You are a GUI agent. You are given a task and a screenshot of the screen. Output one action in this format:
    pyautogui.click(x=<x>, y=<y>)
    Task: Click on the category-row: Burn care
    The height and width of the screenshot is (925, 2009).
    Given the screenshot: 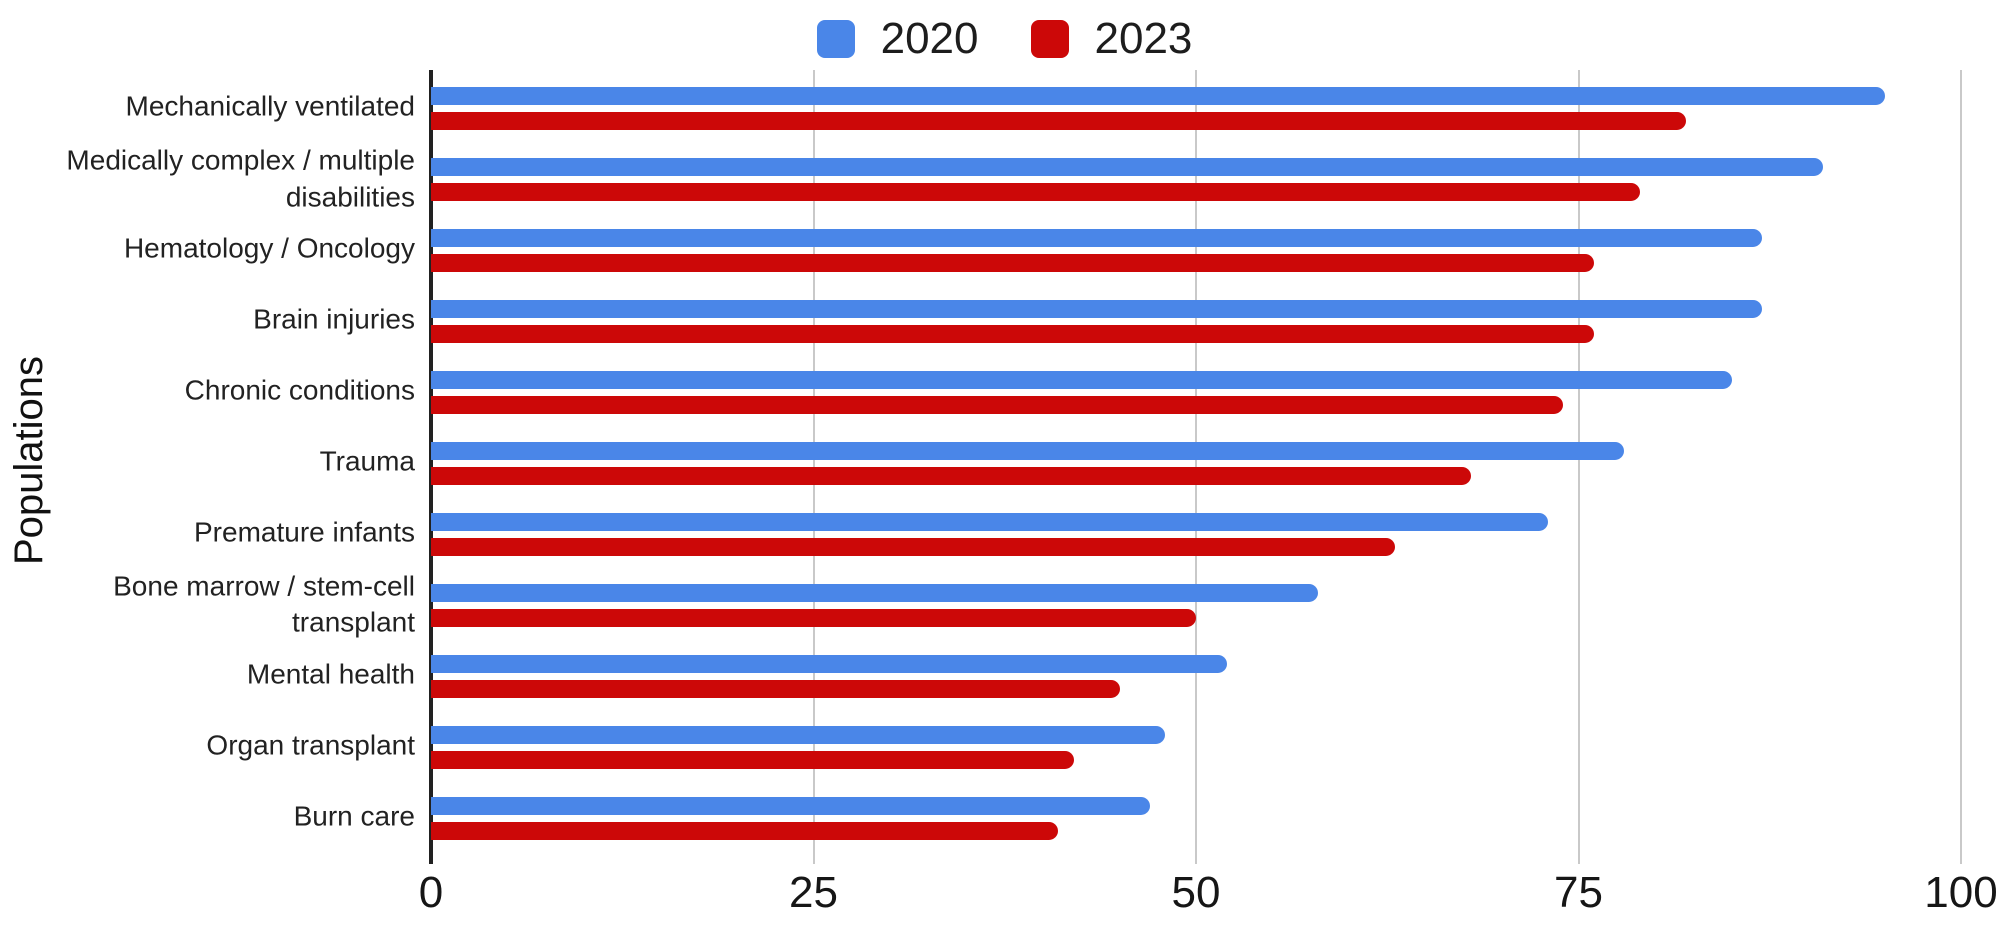 What is the action you would take?
    pyautogui.click(x=1127, y=814)
    